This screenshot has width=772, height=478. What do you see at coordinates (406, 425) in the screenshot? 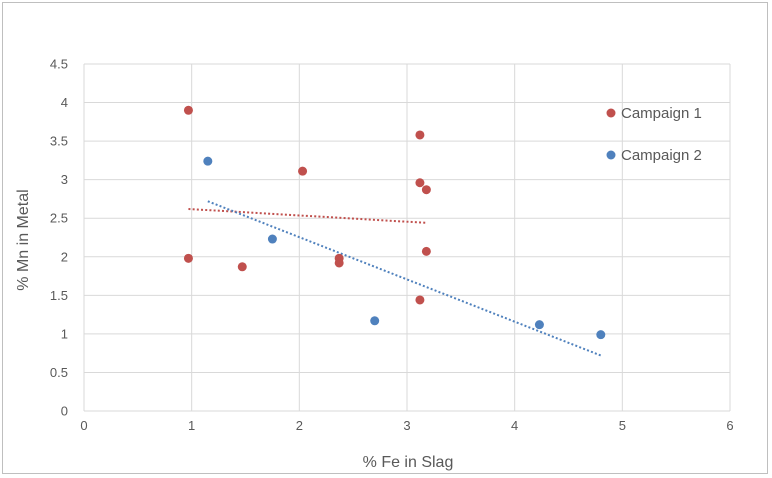
I see `x-tick-label: 3` at bounding box center [406, 425].